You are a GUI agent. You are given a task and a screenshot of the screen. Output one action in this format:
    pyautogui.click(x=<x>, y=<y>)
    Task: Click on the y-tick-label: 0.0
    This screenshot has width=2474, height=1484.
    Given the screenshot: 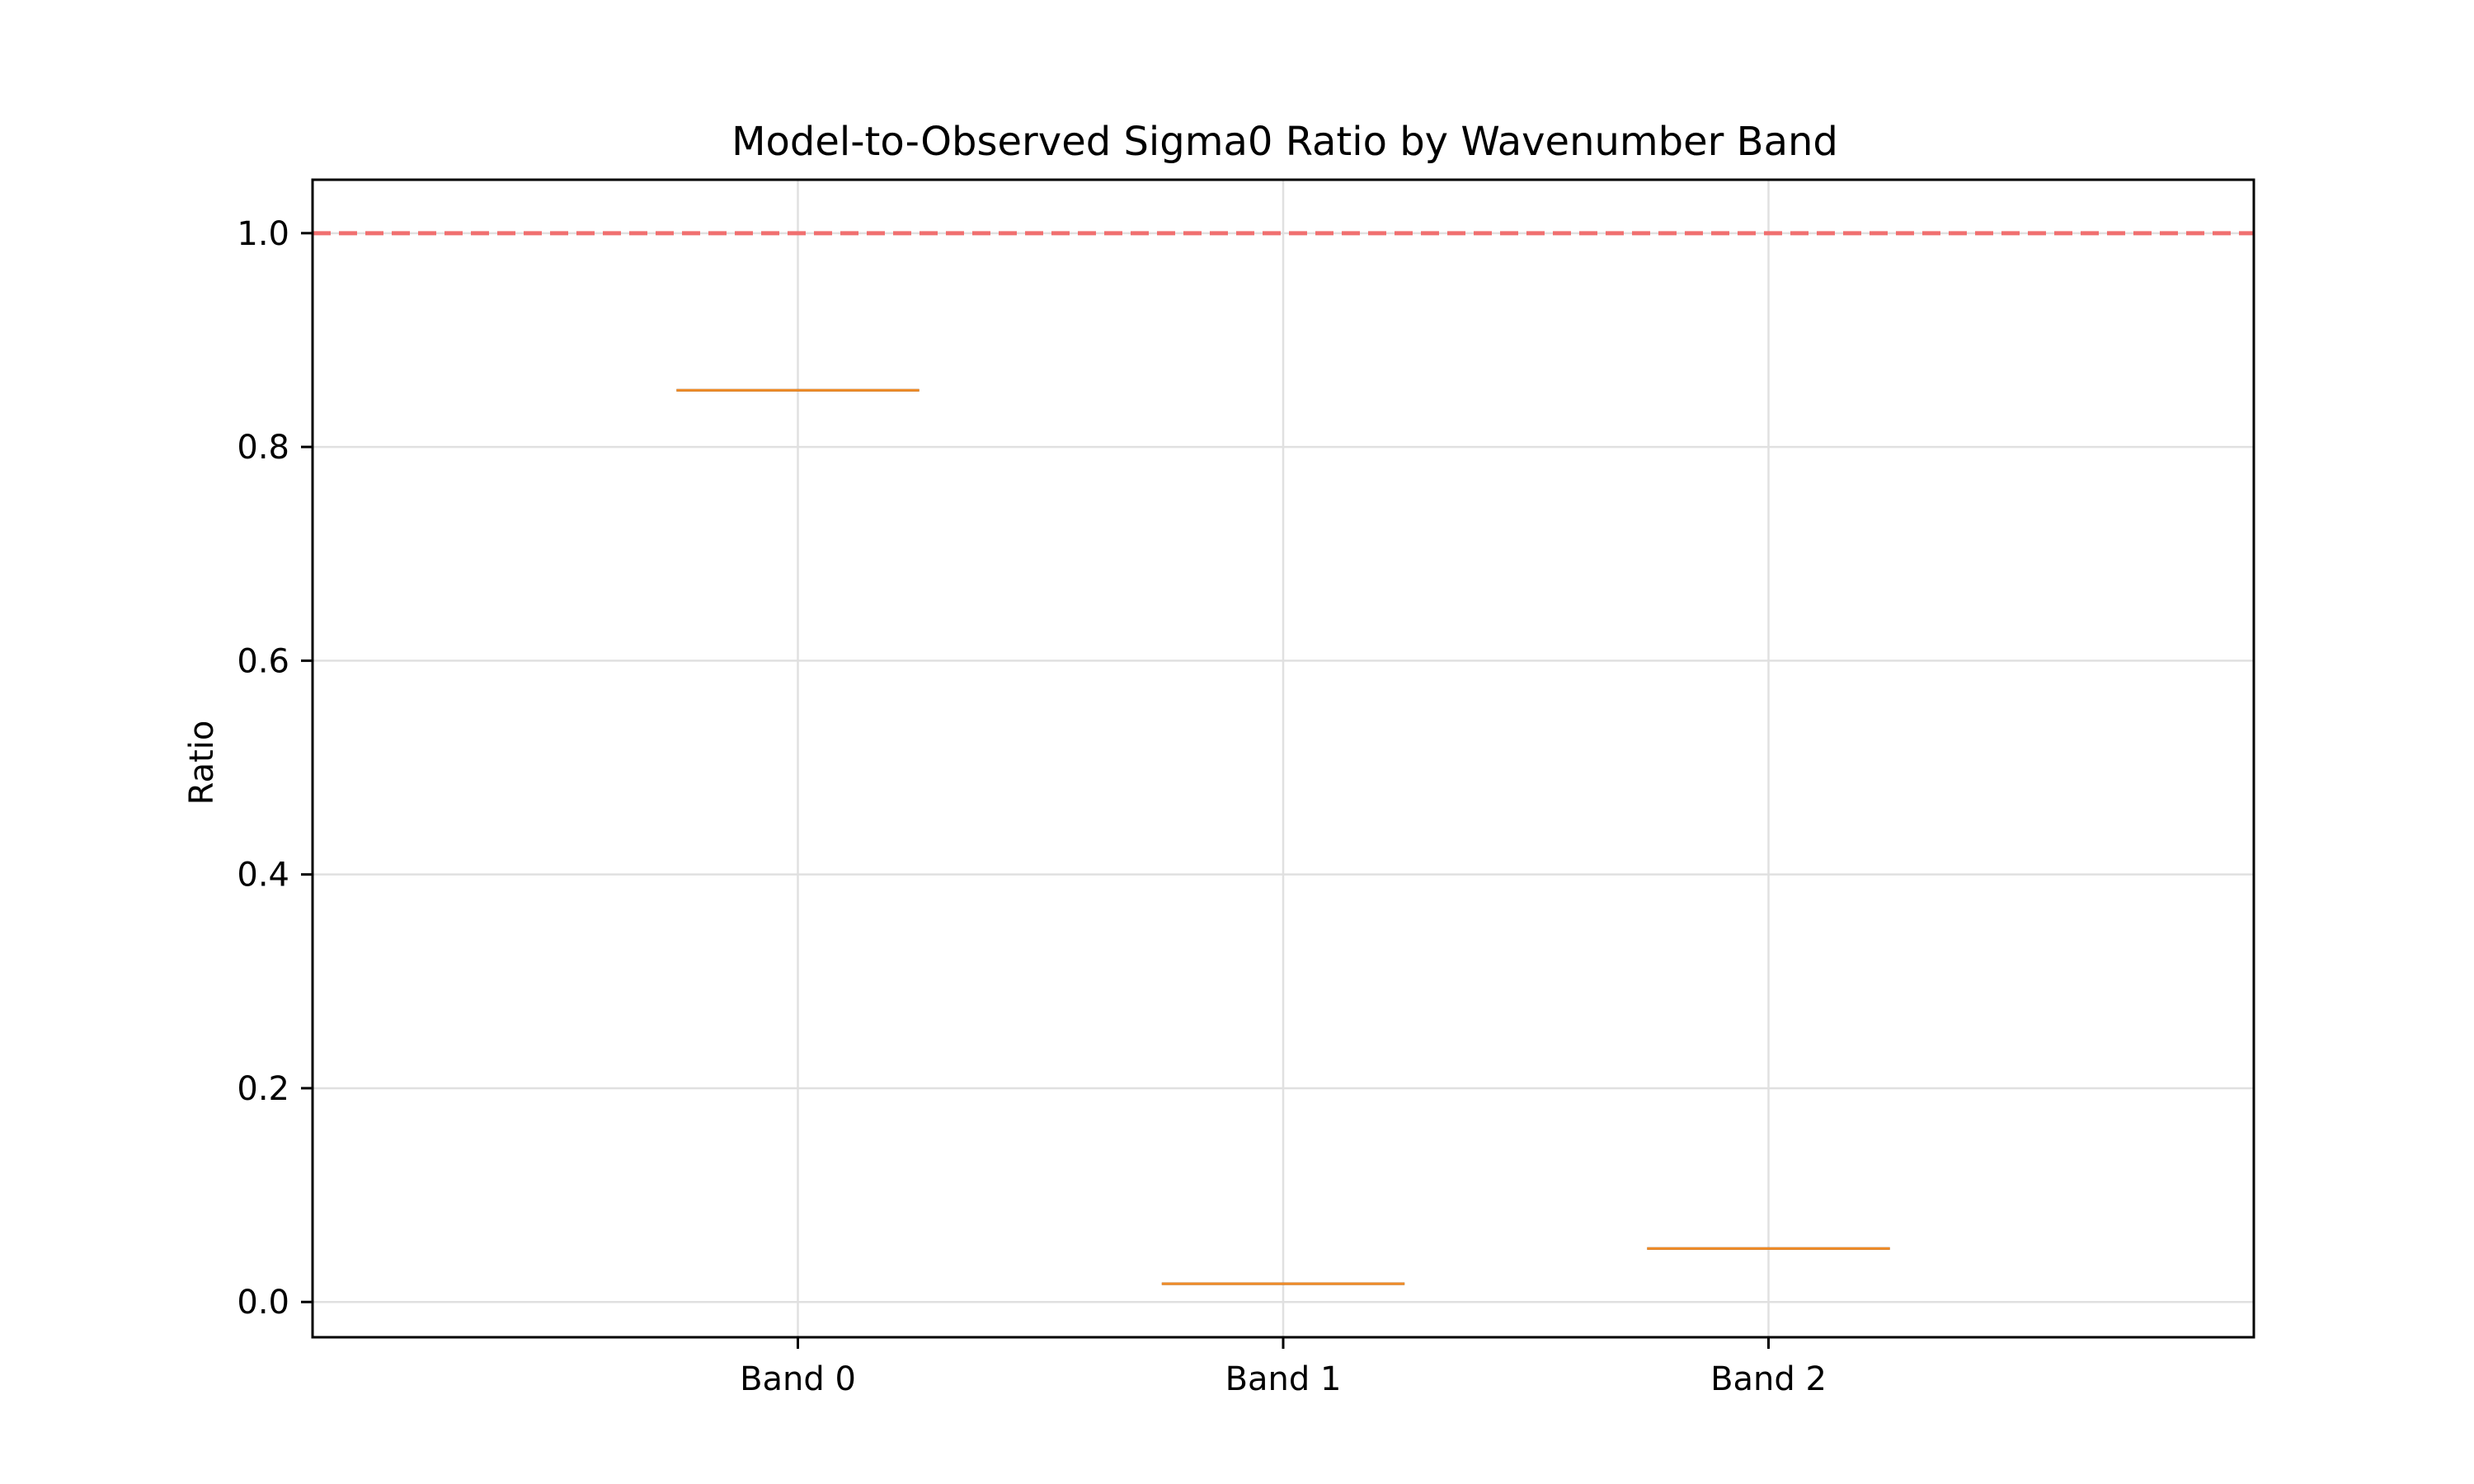 What is the action you would take?
    pyautogui.click(x=263, y=1303)
    